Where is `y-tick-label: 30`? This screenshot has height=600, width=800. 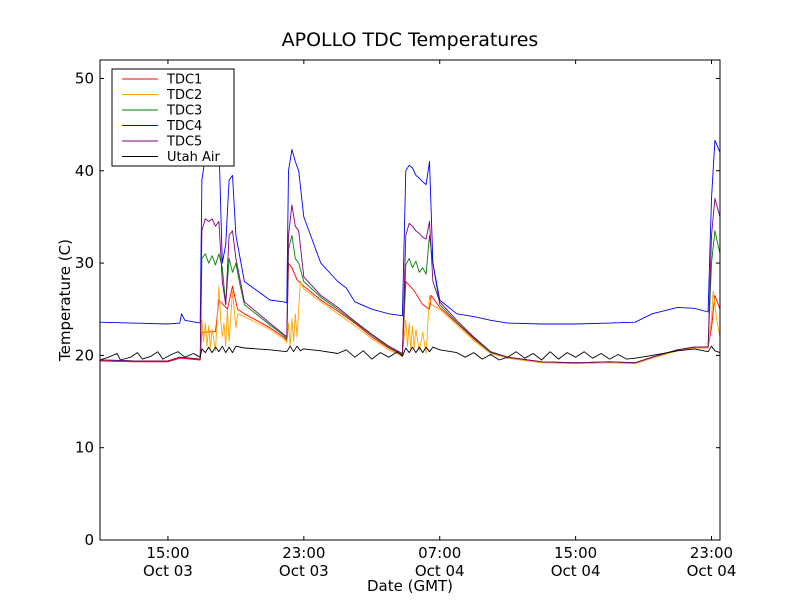
y-tick-label: 30 is located at coordinates (84, 263).